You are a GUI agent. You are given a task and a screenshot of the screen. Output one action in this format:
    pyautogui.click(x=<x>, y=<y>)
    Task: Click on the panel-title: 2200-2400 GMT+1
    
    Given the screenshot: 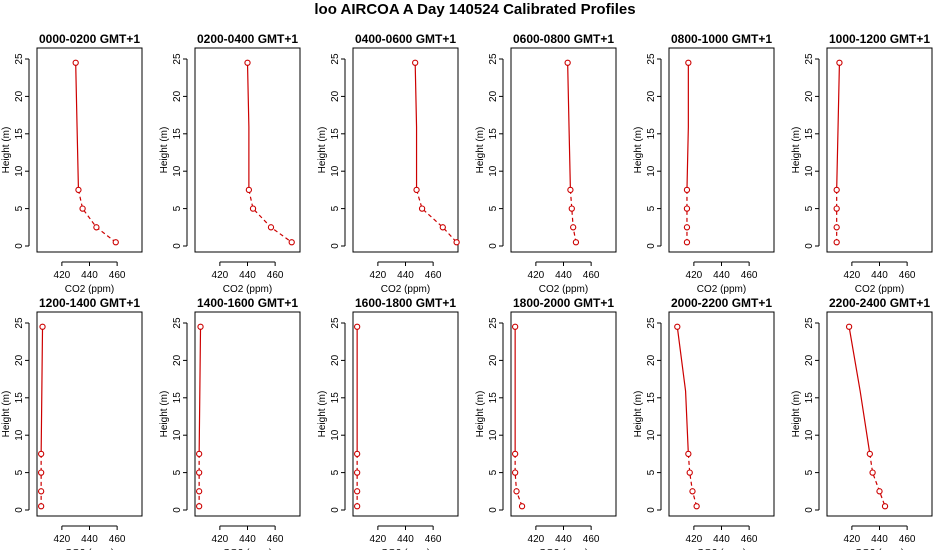 What is the action you would take?
    pyautogui.click(x=879, y=303)
    